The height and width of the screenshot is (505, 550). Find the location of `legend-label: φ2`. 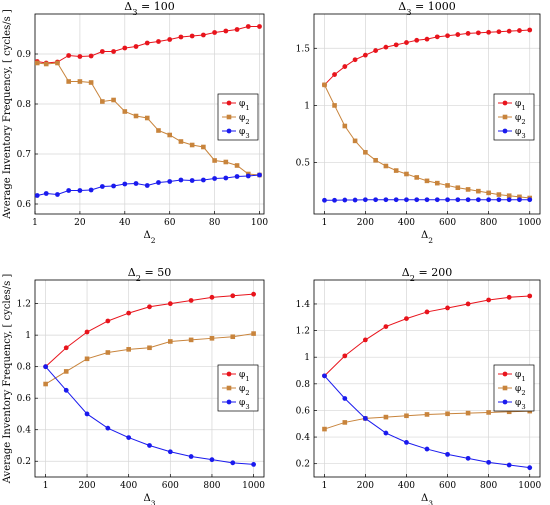

legend-label: φ2 is located at coordinates (244, 390).